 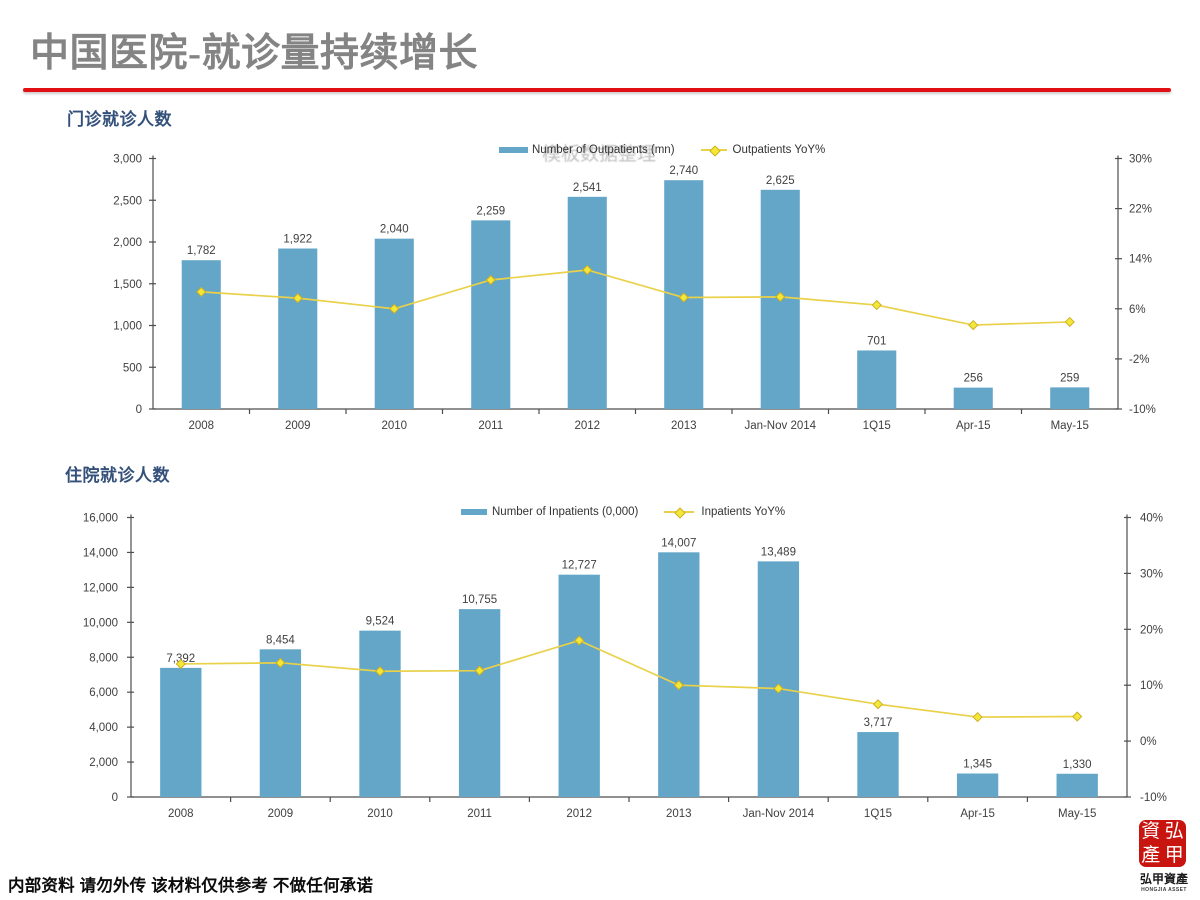 I want to click on inpatients-line-legend-label: Inpatients YoY%, so click(x=743, y=512).